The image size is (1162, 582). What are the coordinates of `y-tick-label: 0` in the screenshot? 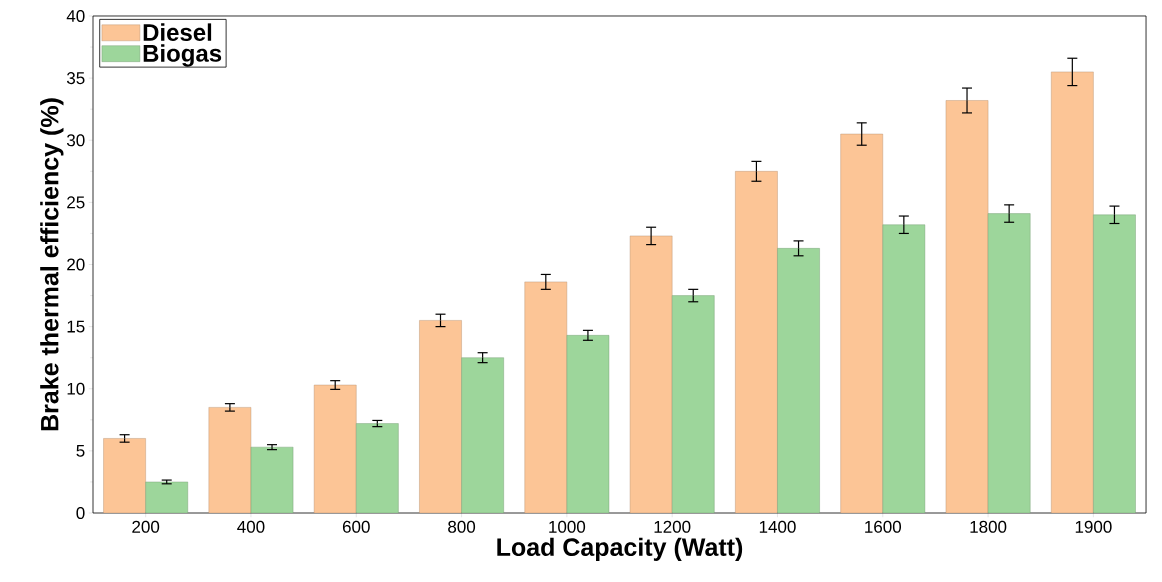 It's located at (80, 513).